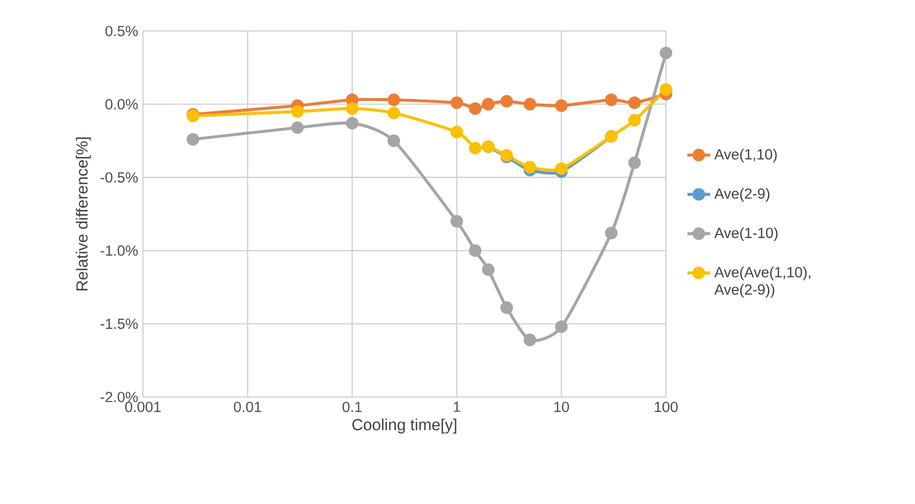 This screenshot has width=915, height=504. What do you see at coordinates (121, 31) in the screenshot?
I see `y-tick-label: 0.5%` at bounding box center [121, 31].